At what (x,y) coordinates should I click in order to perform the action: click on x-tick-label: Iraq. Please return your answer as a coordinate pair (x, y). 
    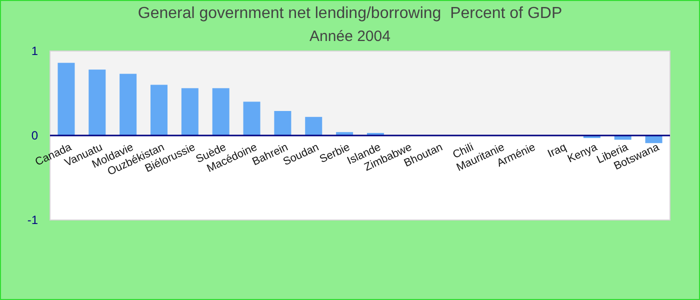
    Looking at the image, I should click on (557, 150).